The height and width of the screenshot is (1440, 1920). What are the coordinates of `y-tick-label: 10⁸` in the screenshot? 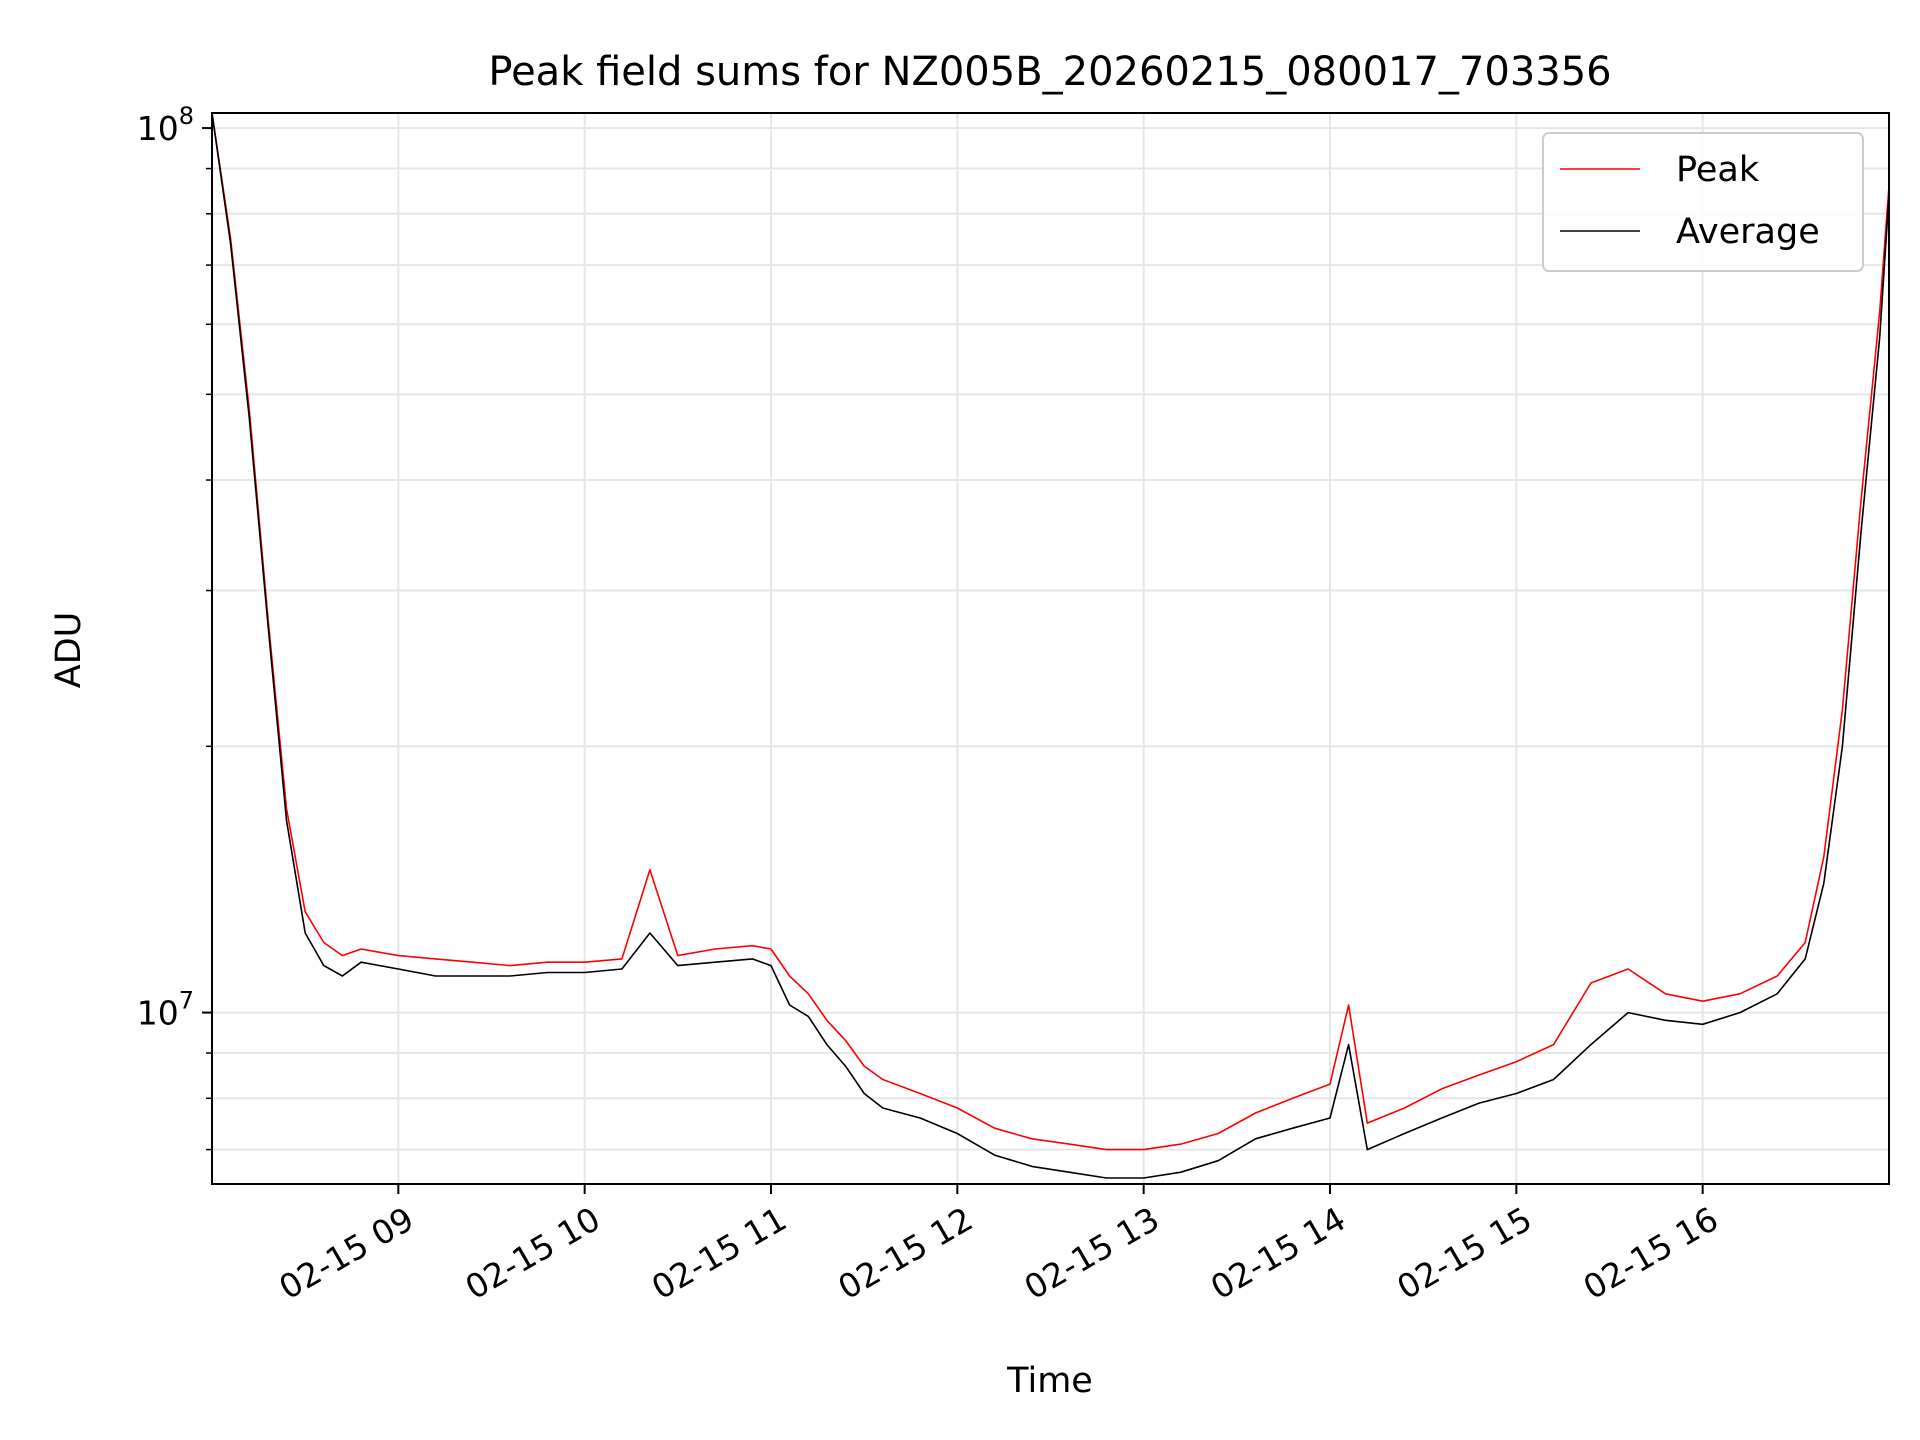 It's located at (165, 125).